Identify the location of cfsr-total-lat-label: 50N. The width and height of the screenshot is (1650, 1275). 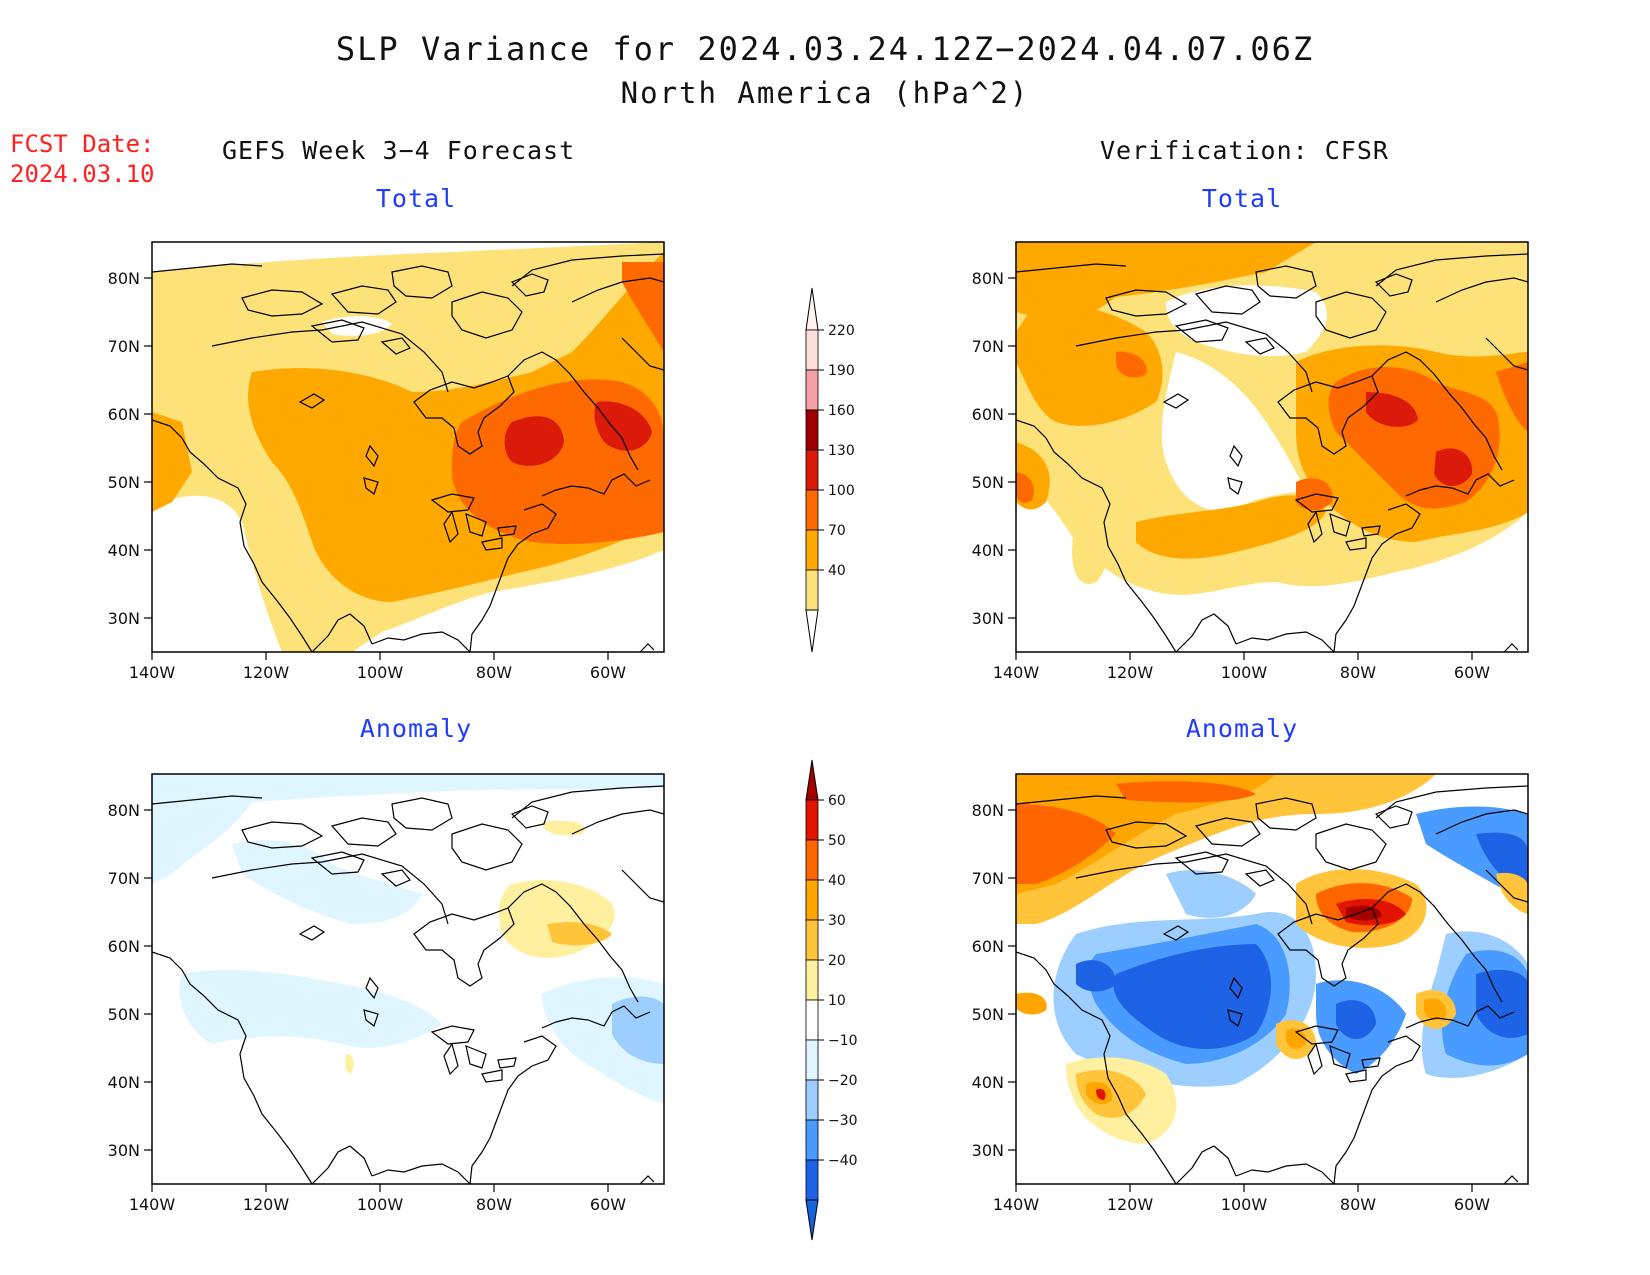
(988, 482).